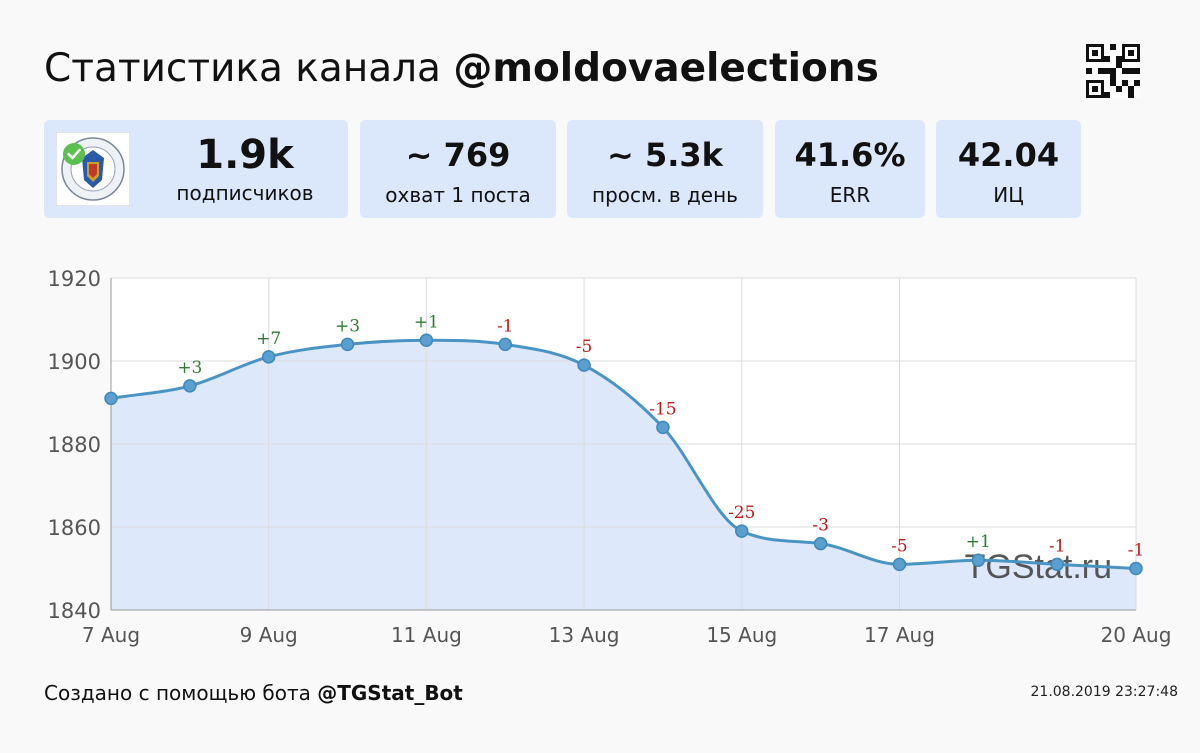 The width and height of the screenshot is (1200, 753). I want to click on created-by: Создано с помощью бота @TGStat_Bot, so click(253, 693).